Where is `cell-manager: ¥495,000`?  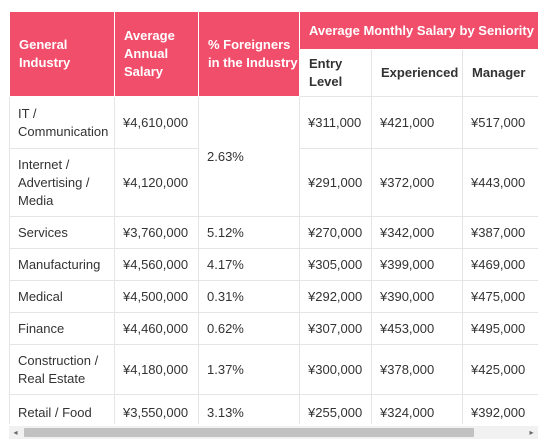 cell-manager: ¥495,000 is located at coordinates (500, 328).